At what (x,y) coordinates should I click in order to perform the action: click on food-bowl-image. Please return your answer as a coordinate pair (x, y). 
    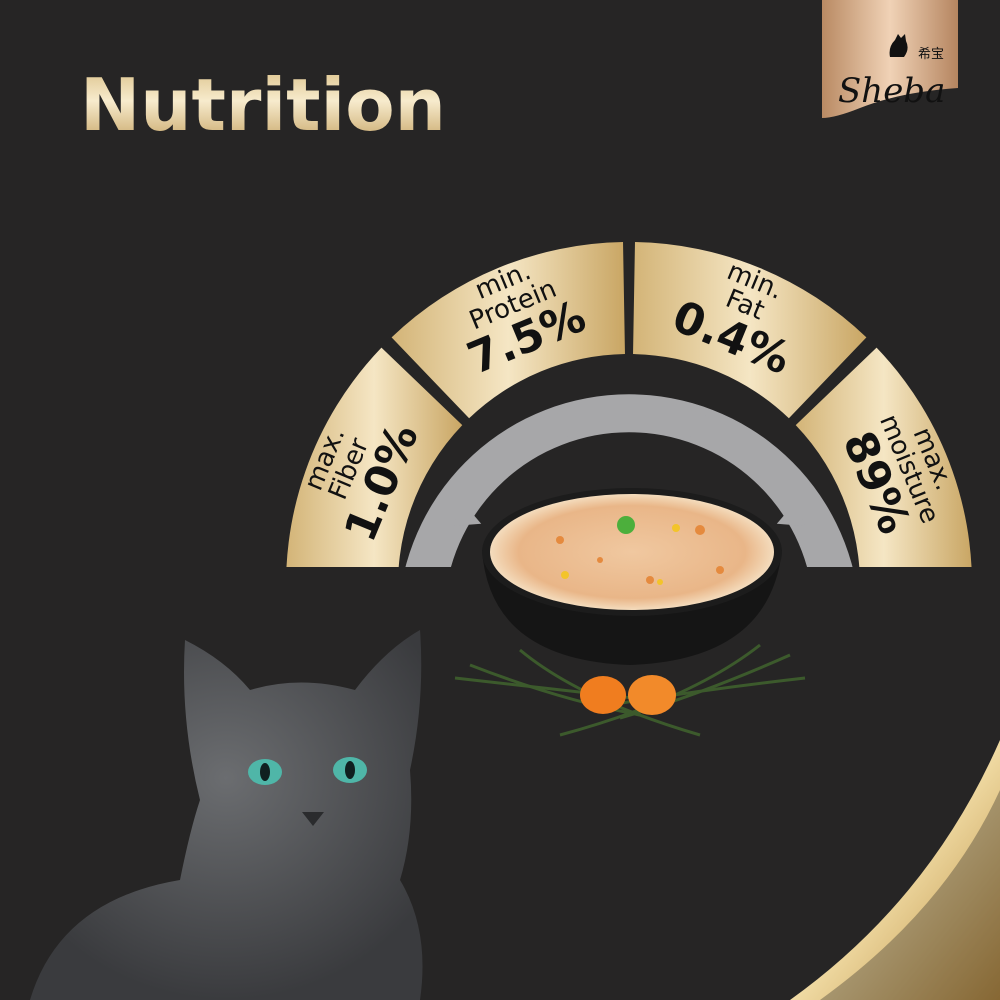
    Looking at the image, I should click on (630, 612).